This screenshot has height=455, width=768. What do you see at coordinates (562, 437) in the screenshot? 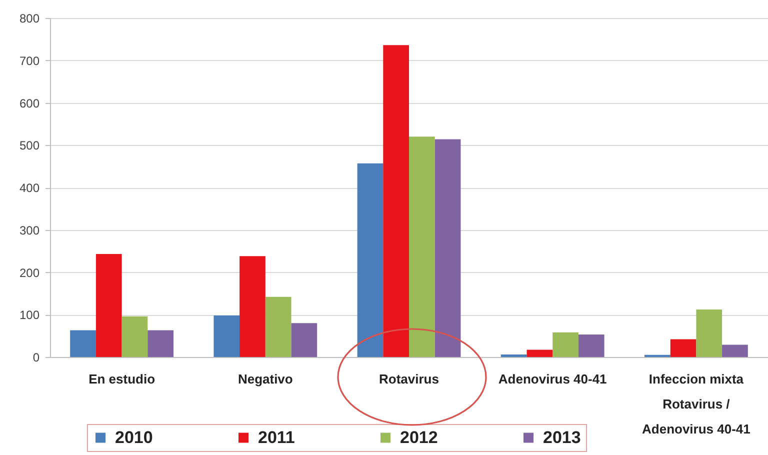
I see `legend-label: 2013` at bounding box center [562, 437].